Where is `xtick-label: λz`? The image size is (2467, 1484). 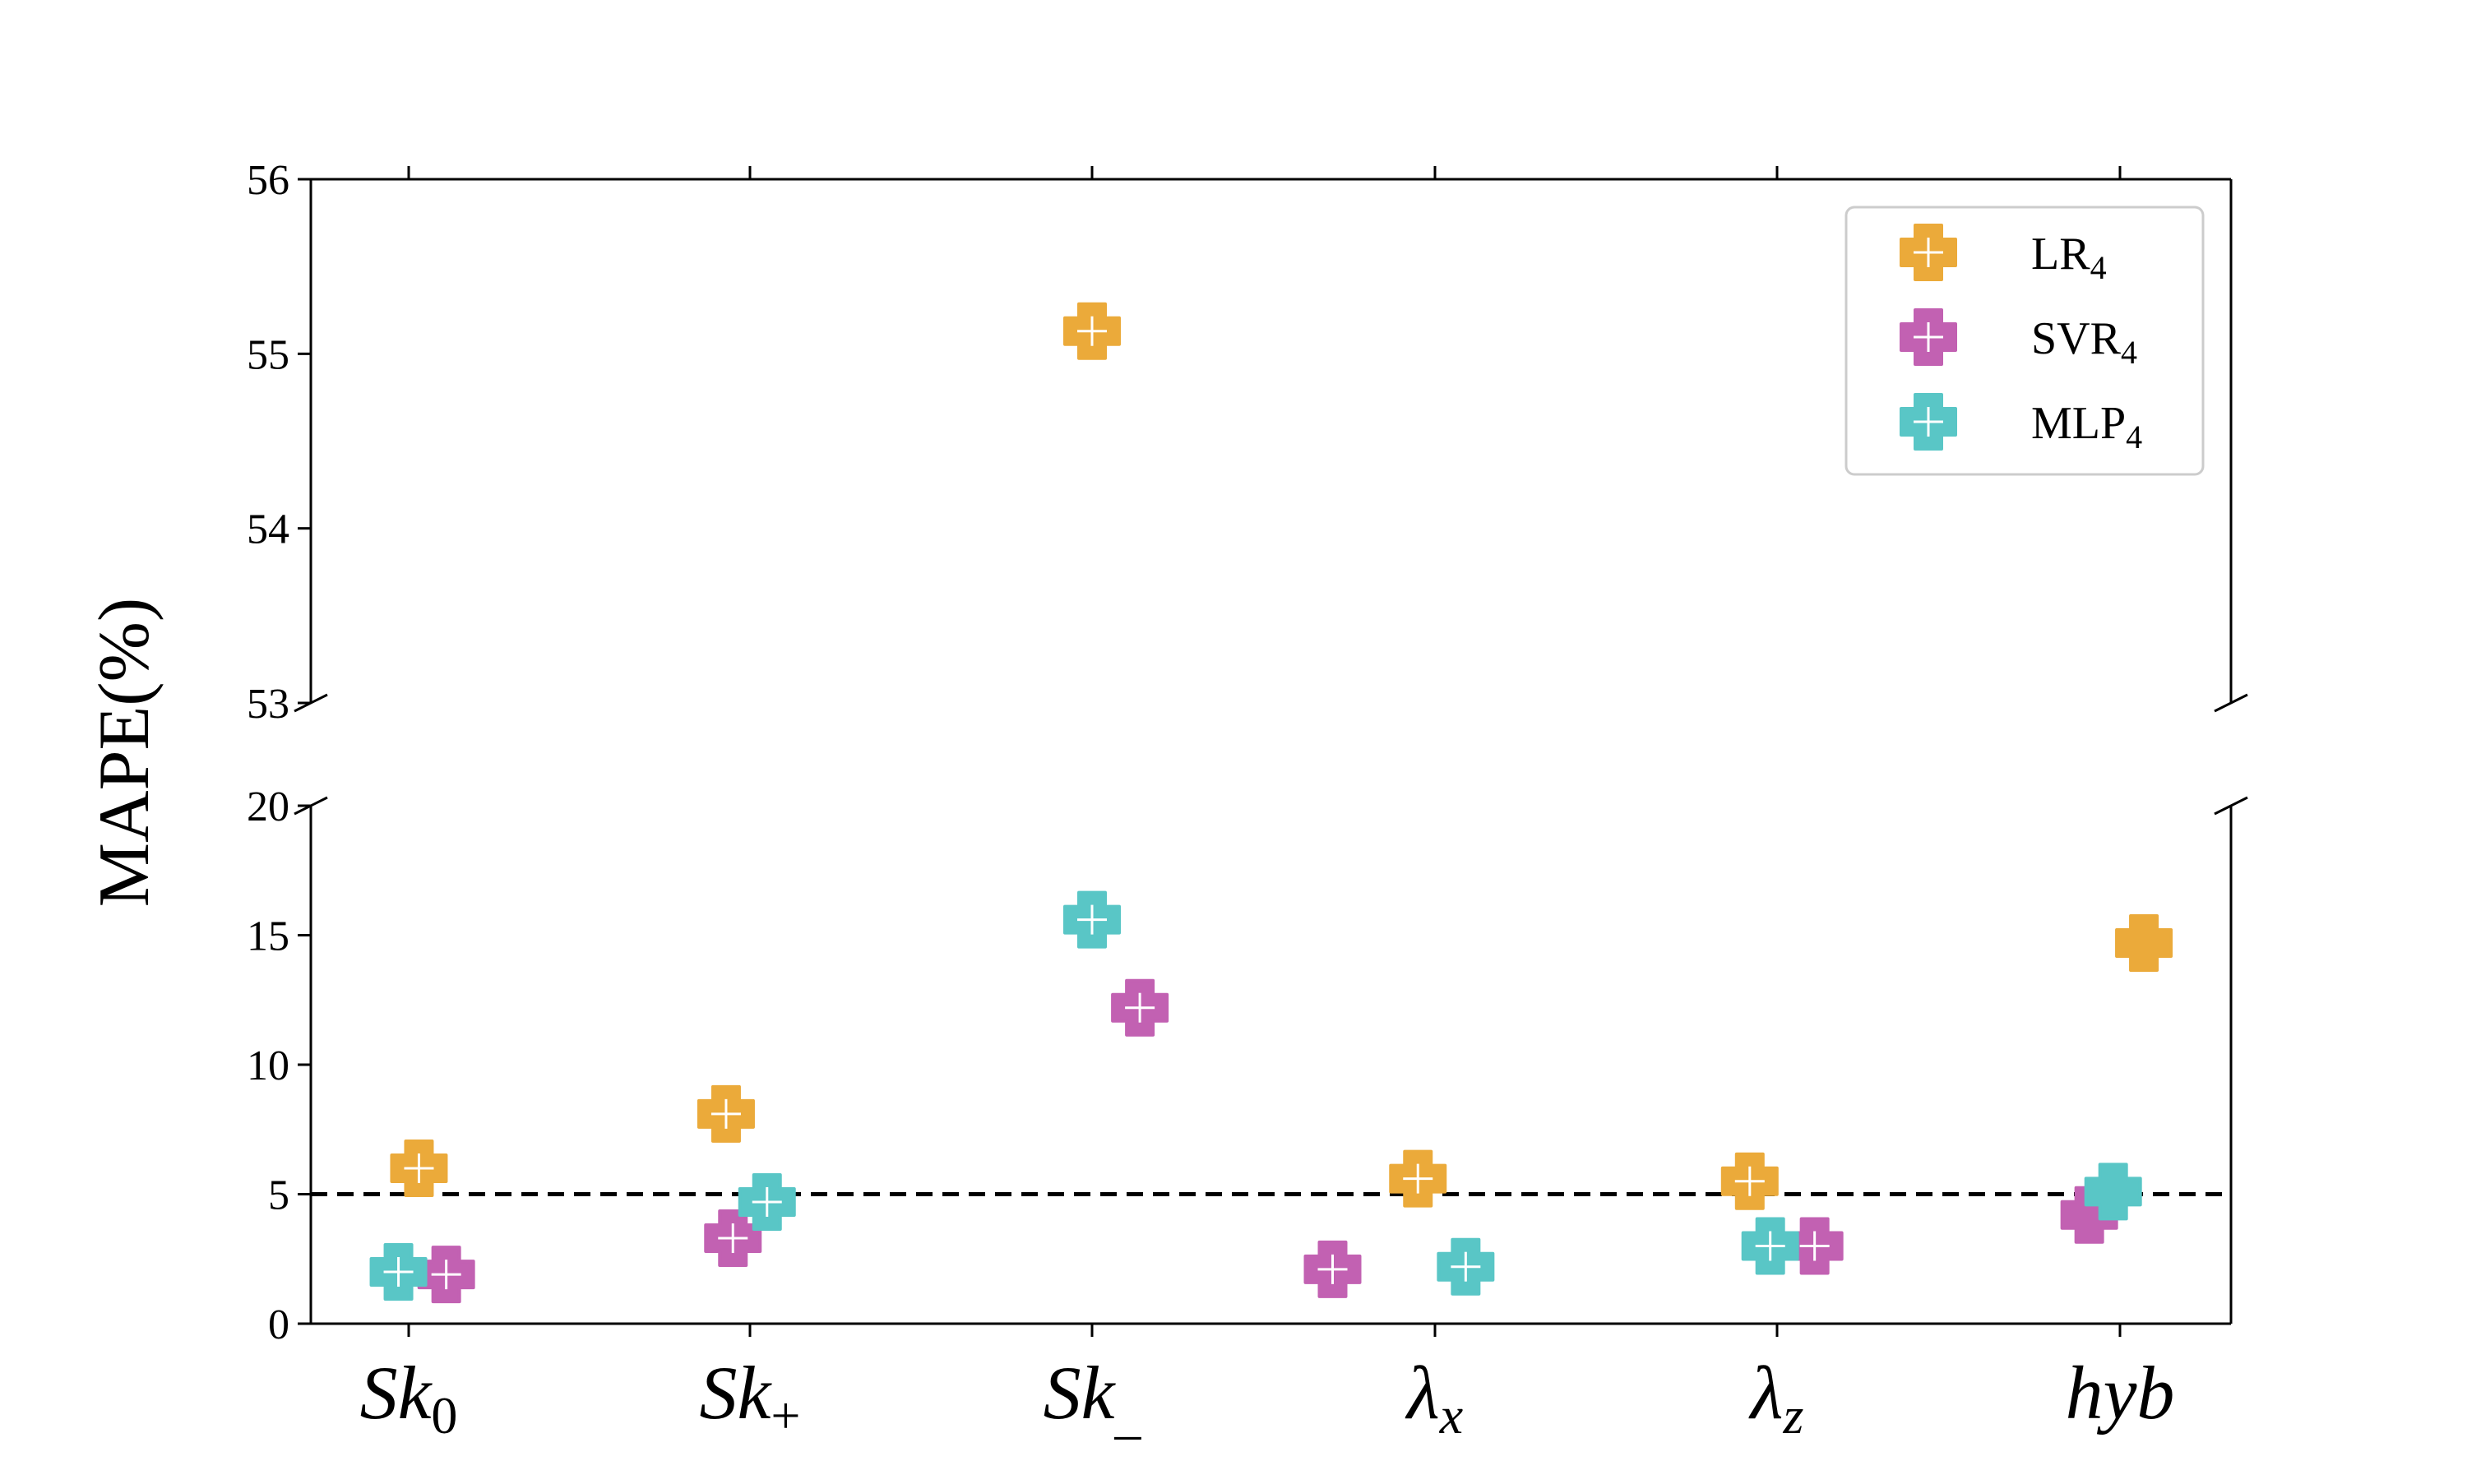
xtick-label: λz is located at coordinates (1776, 1398).